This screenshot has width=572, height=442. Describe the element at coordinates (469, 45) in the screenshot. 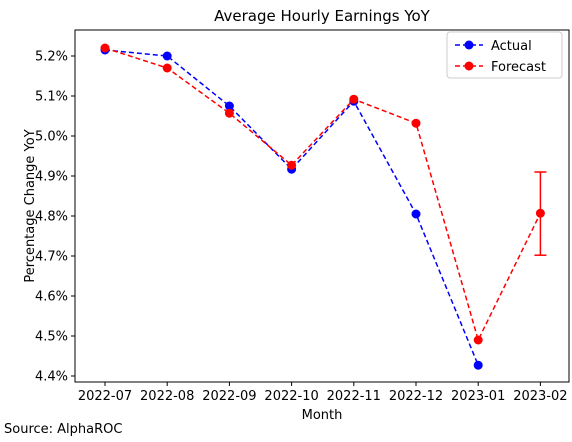

I see `legend-marker-actual` at that location.